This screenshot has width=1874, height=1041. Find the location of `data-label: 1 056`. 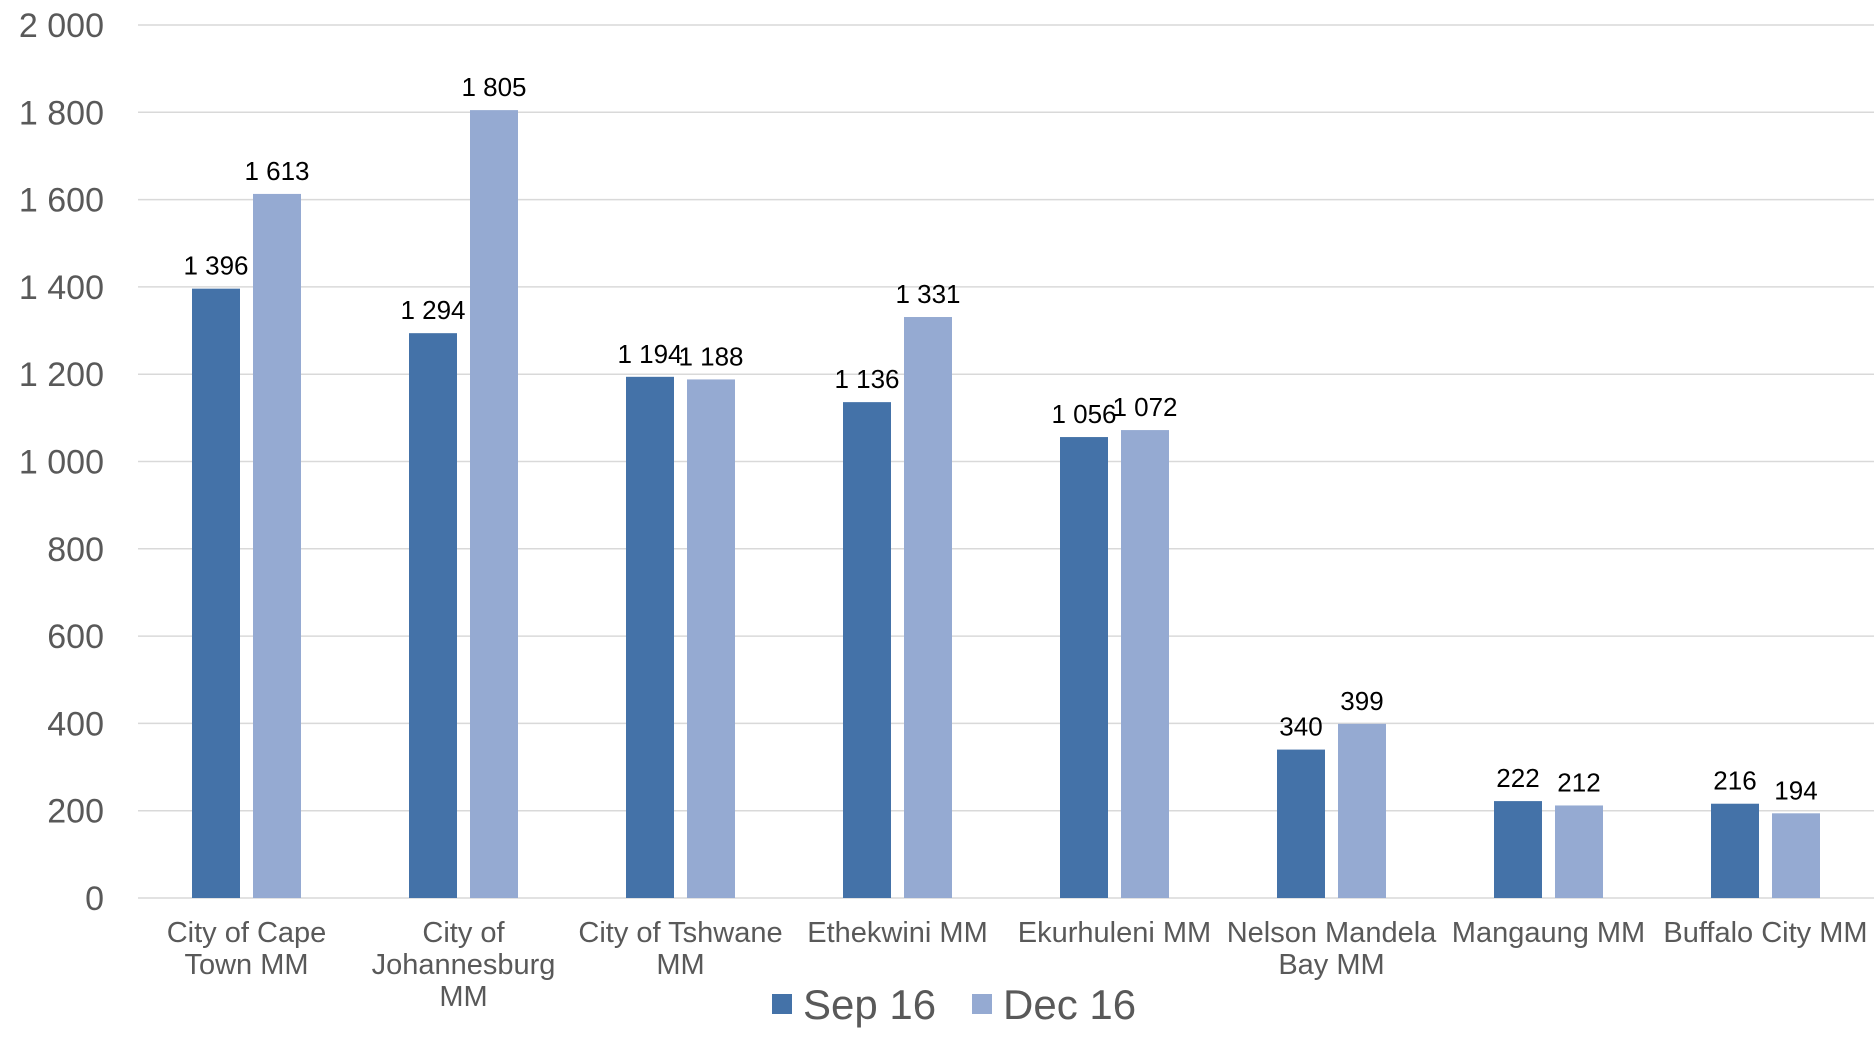

data-label: 1 056 is located at coordinates (1083, 414).